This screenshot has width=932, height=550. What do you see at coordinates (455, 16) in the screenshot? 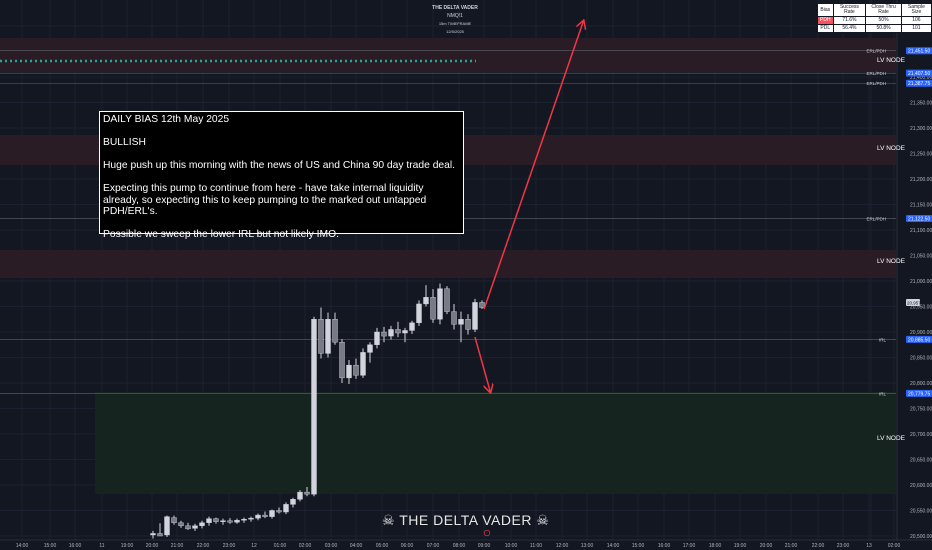
I see `header-symbol: NMQ!1` at bounding box center [455, 16].